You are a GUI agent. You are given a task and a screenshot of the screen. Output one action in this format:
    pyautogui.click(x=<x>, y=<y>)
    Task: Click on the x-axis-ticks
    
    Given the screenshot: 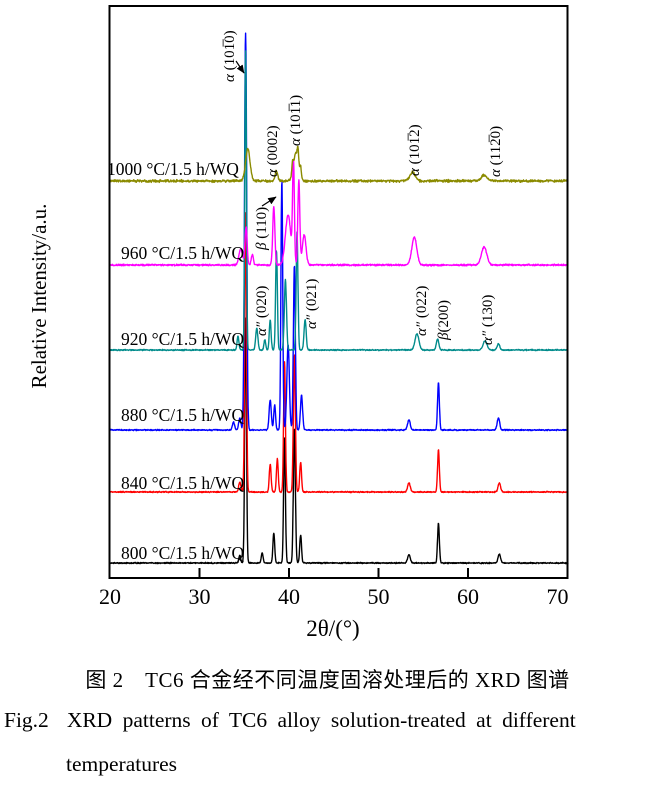 What is the action you would take?
    pyautogui.click(x=333, y=573)
    